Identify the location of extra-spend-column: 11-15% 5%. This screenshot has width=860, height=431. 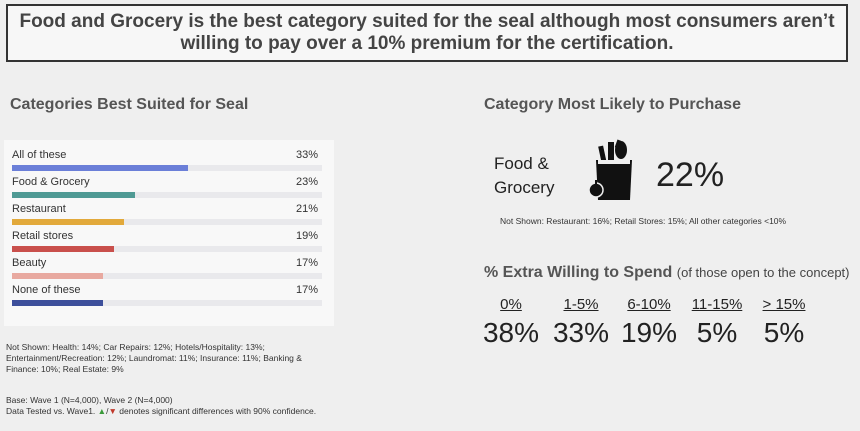
(717, 322).